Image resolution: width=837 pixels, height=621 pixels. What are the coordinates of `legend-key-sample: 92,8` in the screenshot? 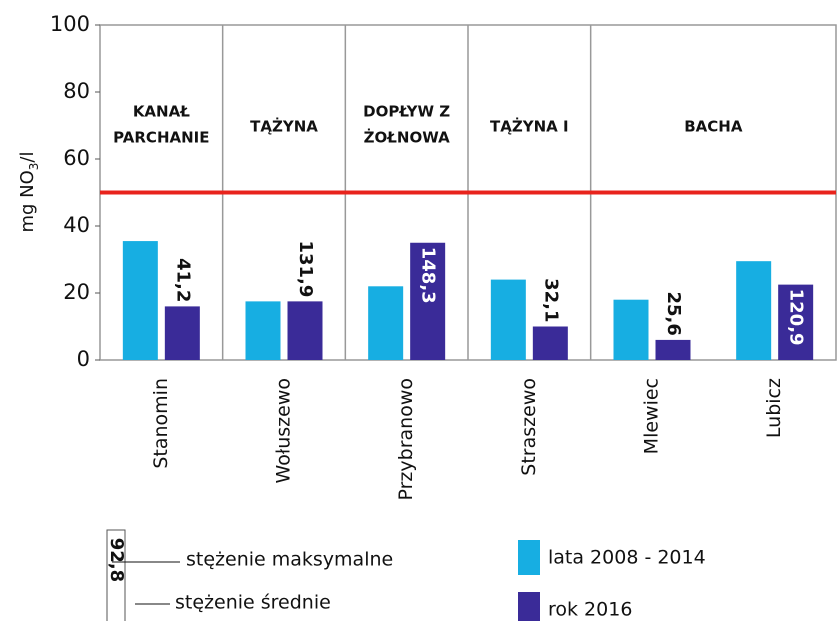 It's located at (116, 560).